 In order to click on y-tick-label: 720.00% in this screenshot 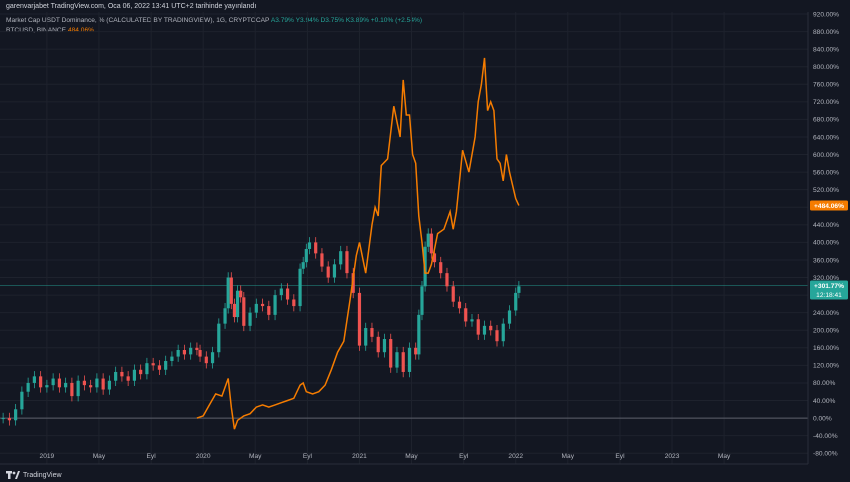, I will do `click(826, 102)`.